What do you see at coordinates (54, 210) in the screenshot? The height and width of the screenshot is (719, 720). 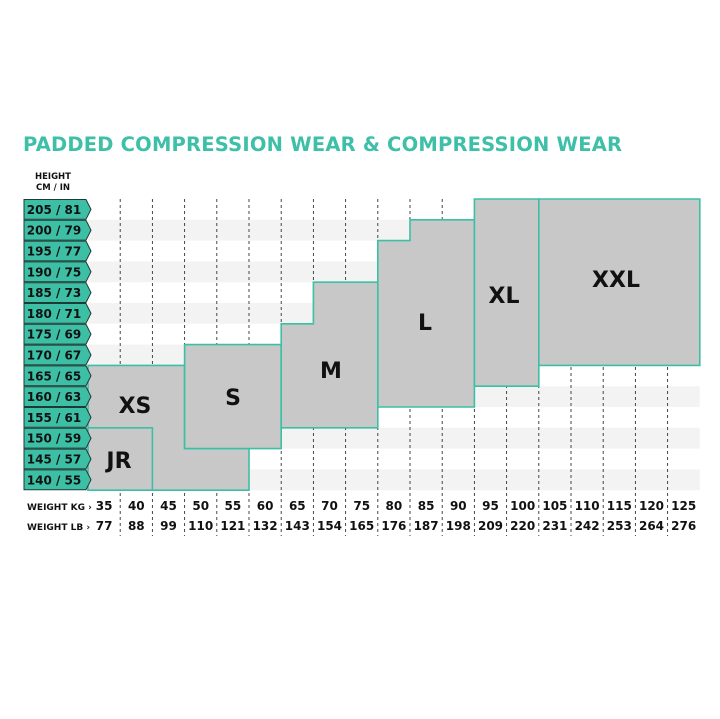 I see `height-label: 205 / 81` at bounding box center [54, 210].